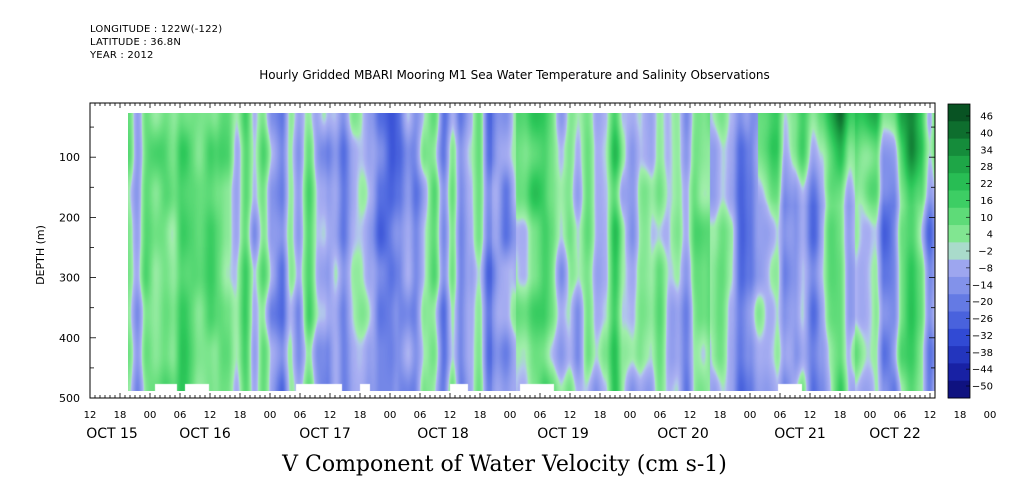 The height and width of the screenshot is (504, 1009). I want to click on colorbar-tick-label: 22, so click(986, 184).